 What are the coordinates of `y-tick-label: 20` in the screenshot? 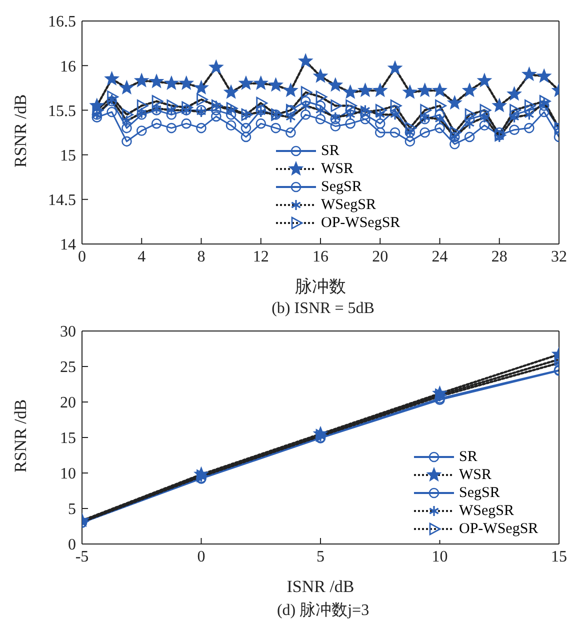 It's located at (68, 403).